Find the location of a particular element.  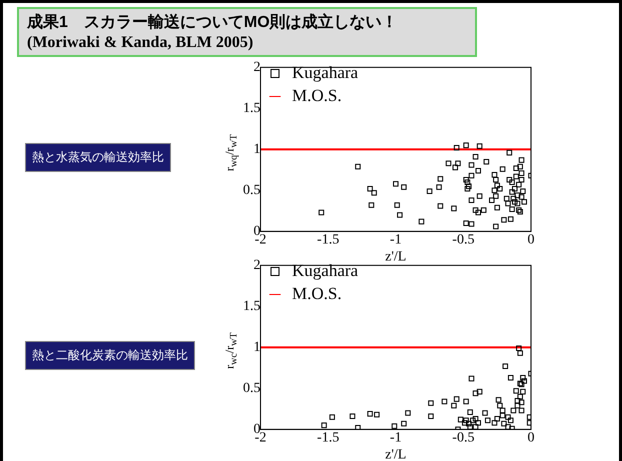

text: 熱と二酸化炭素の輸送効率比 is located at coordinates (110, 355).